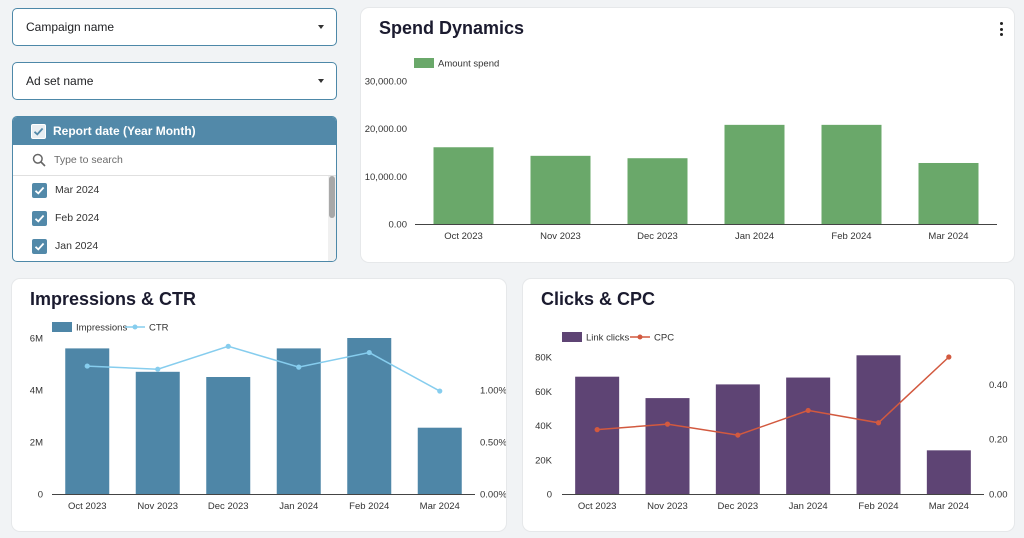  I want to click on search-placeholder: Type to search, so click(88, 160).